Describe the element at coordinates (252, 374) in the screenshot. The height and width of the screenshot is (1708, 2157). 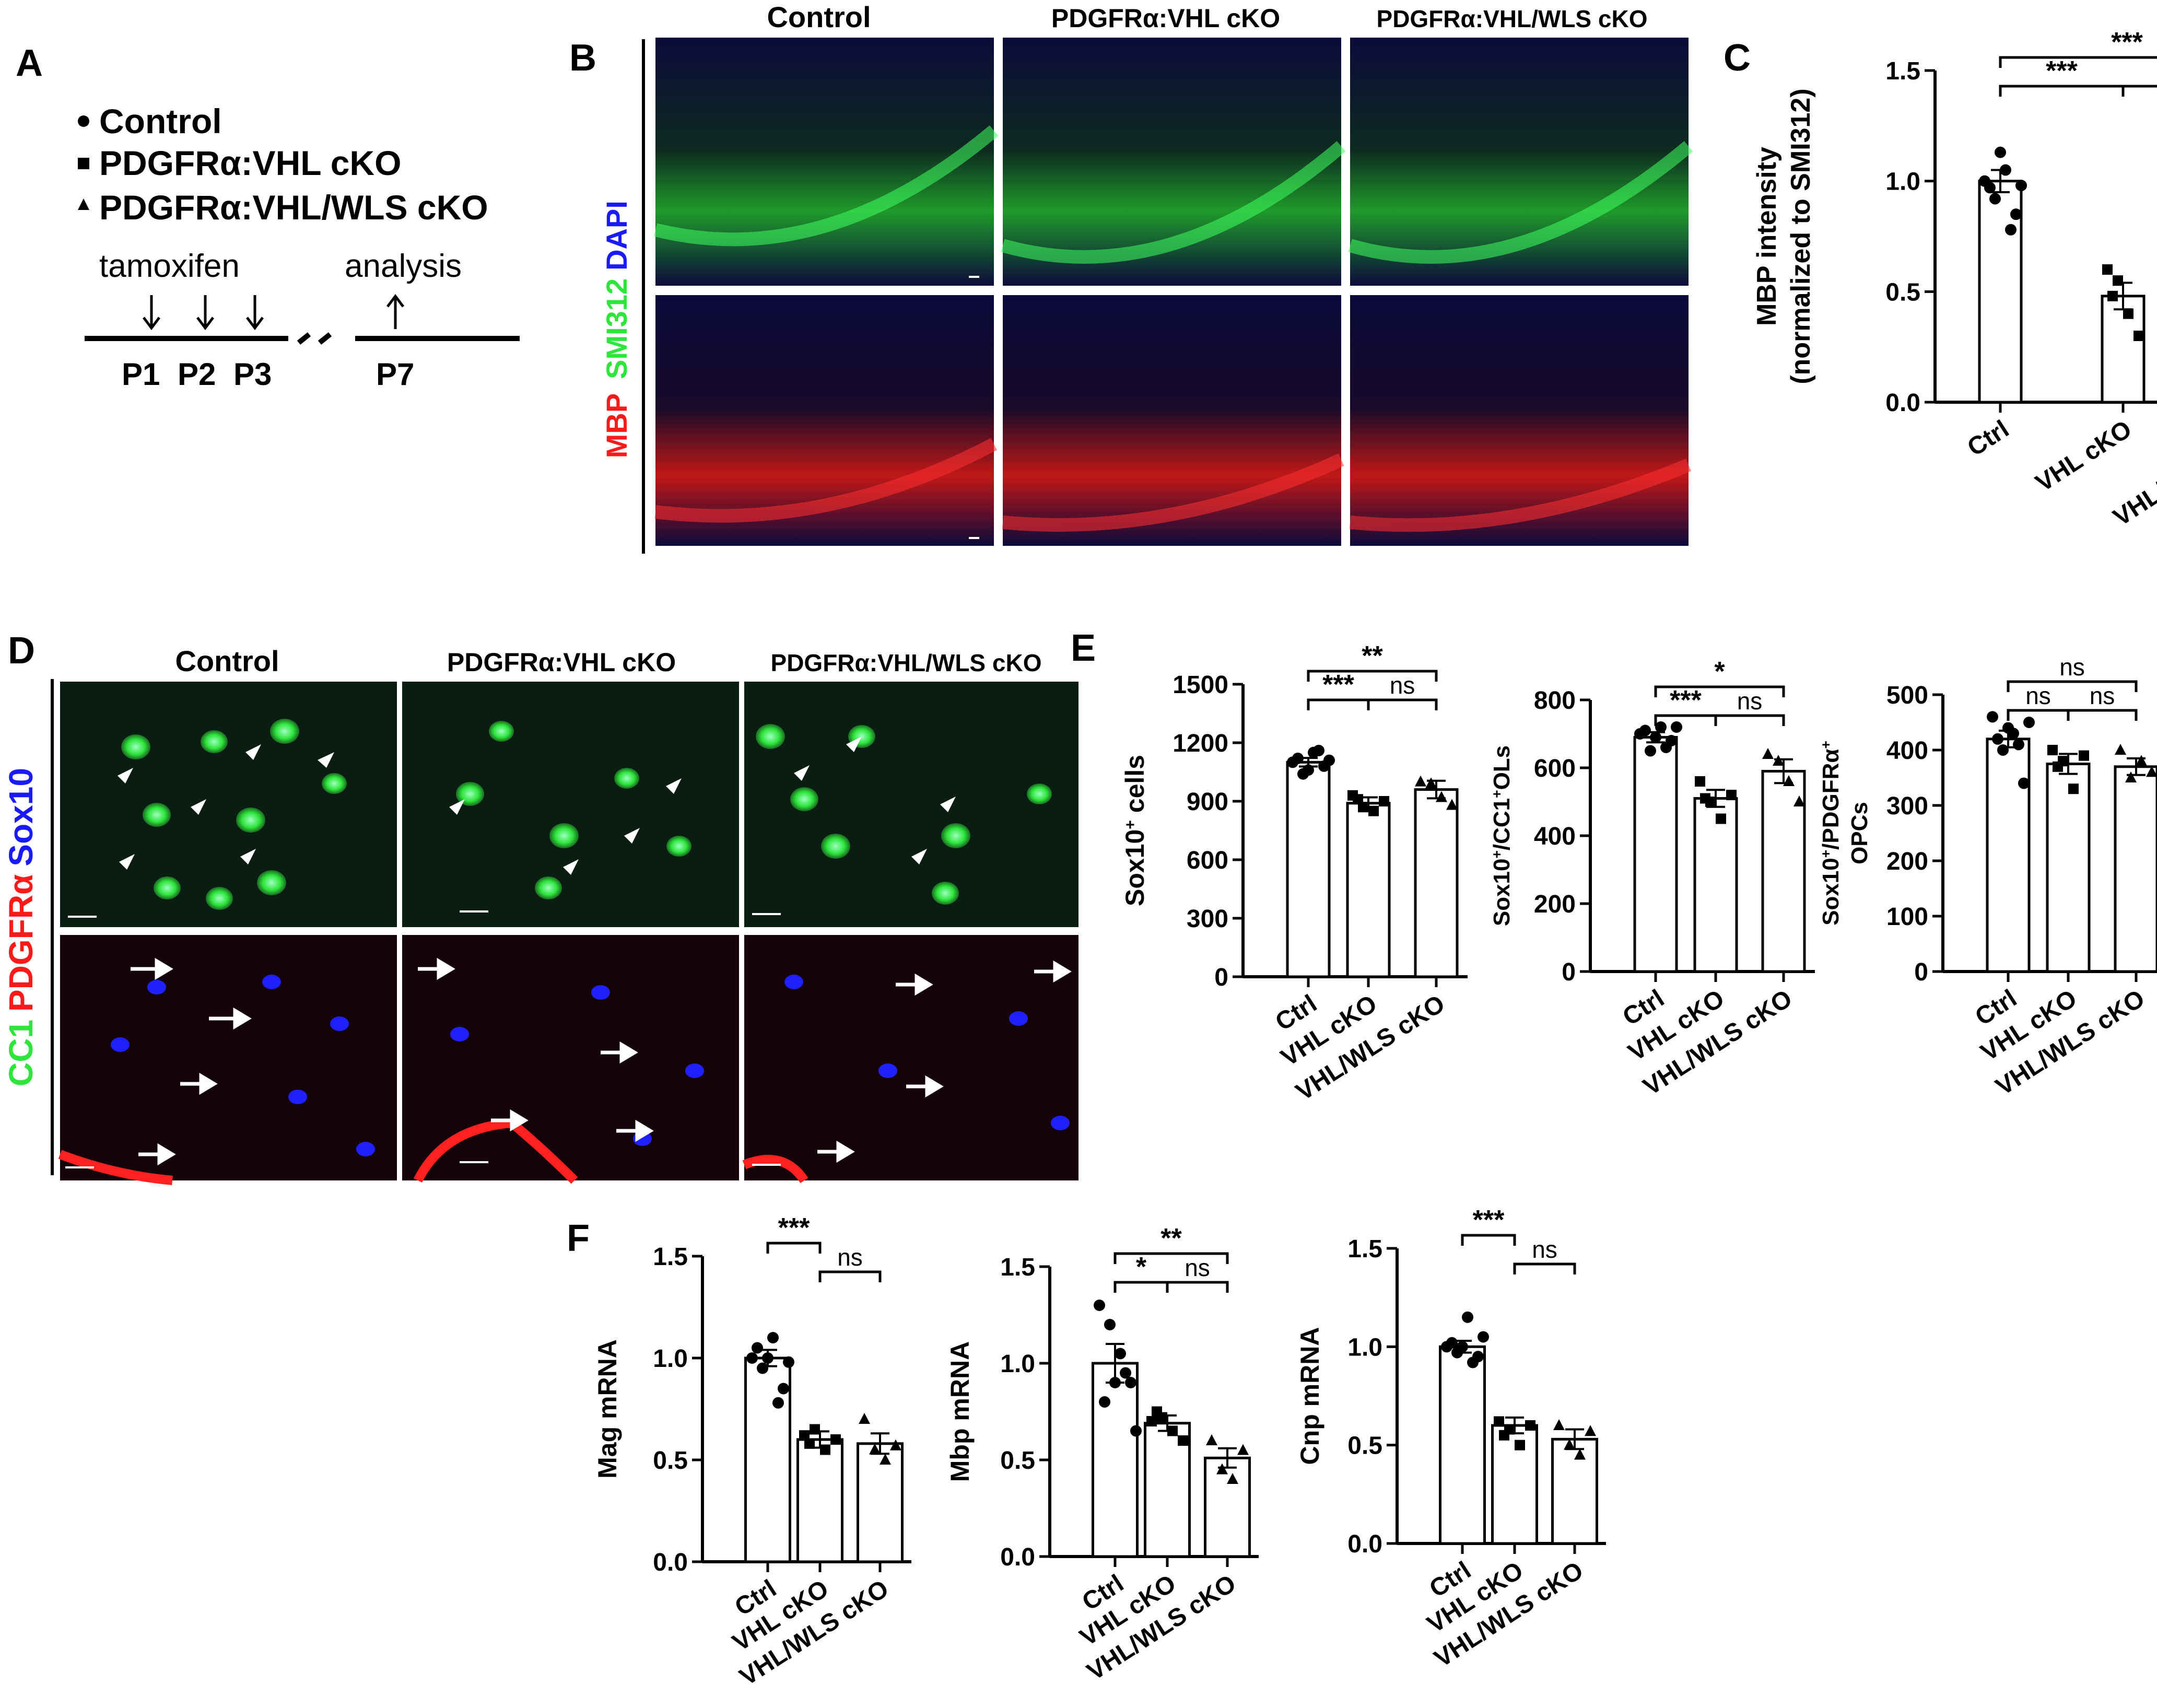
I see `day-p3: P3` at that location.